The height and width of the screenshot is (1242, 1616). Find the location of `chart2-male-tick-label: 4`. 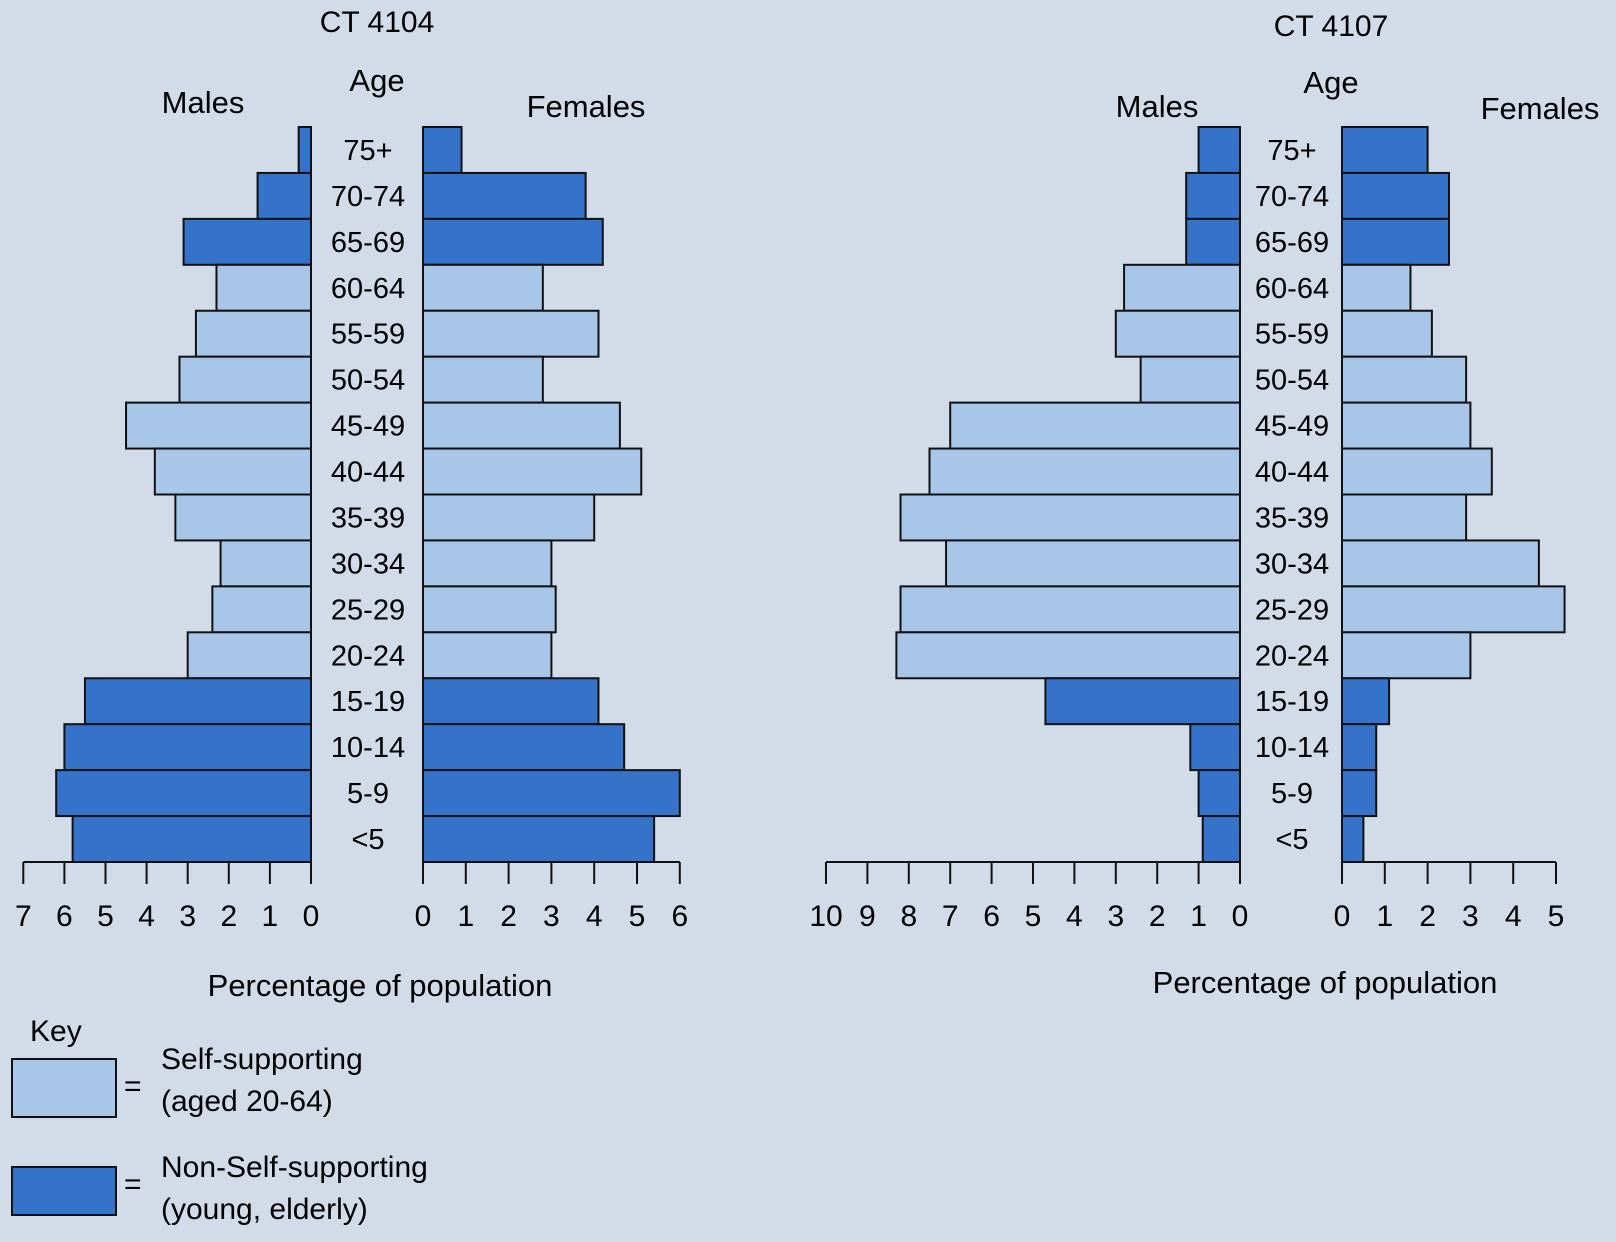

chart2-male-tick-label: 4 is located at coordinates (1074, 916).